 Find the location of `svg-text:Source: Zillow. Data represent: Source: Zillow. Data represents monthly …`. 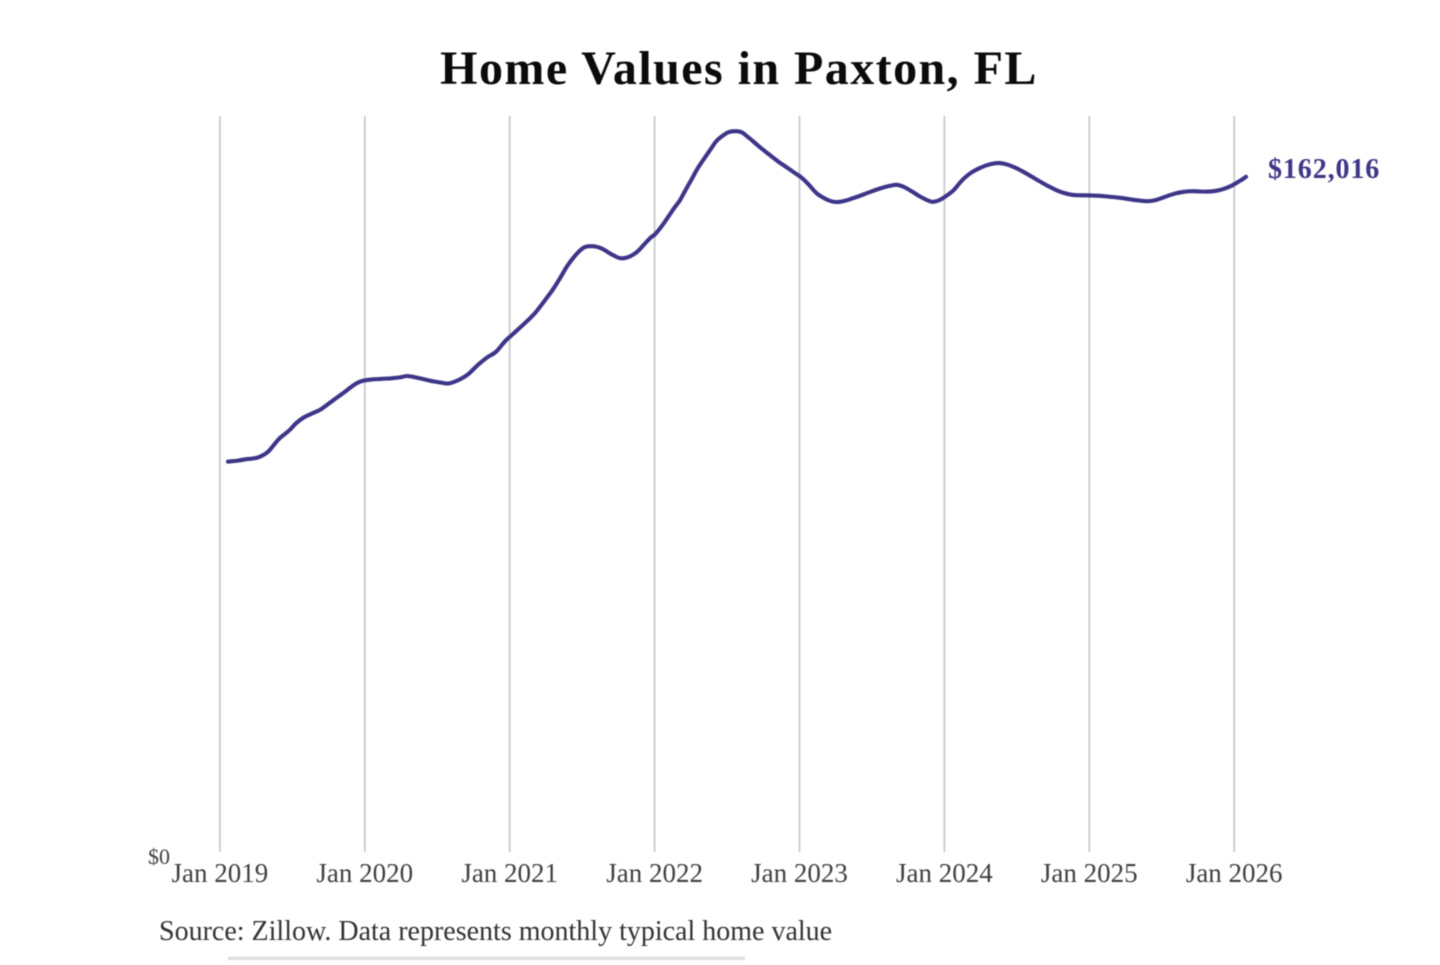

svg-text:Source: Zillow. Data represent: Source: Zillow. Data represents monthly … is located at coordinates (495, 931).